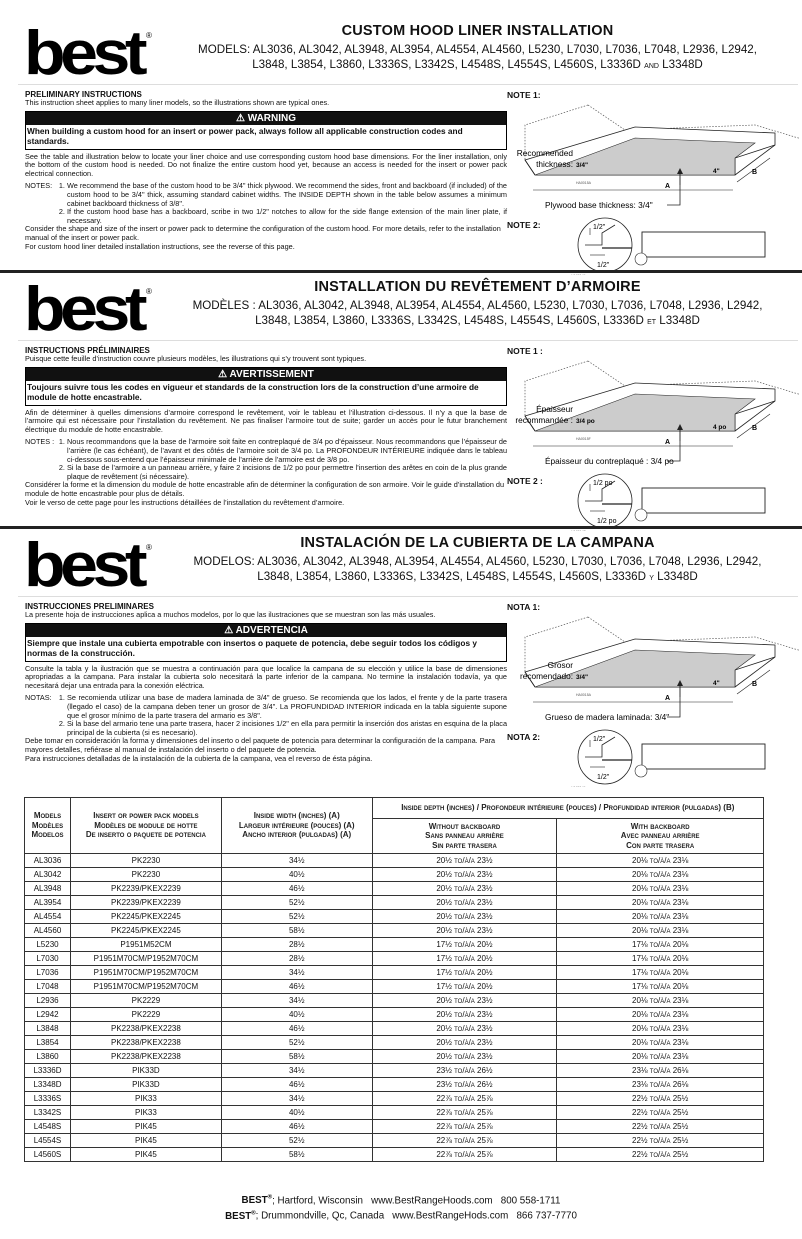 Image resolution: width=802 pixels, height=1239 pixels. Describe the element at coordinates (296, 958) in the screenshot. I see `inside-width-cell: 28½` at that location.